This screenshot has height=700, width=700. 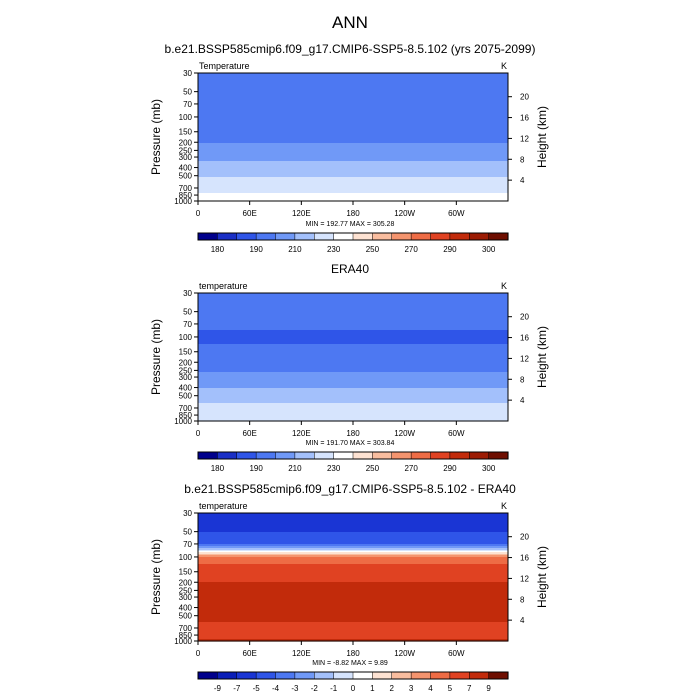 I want to click on y-tick-label: 400, so click(x=186, y=388).